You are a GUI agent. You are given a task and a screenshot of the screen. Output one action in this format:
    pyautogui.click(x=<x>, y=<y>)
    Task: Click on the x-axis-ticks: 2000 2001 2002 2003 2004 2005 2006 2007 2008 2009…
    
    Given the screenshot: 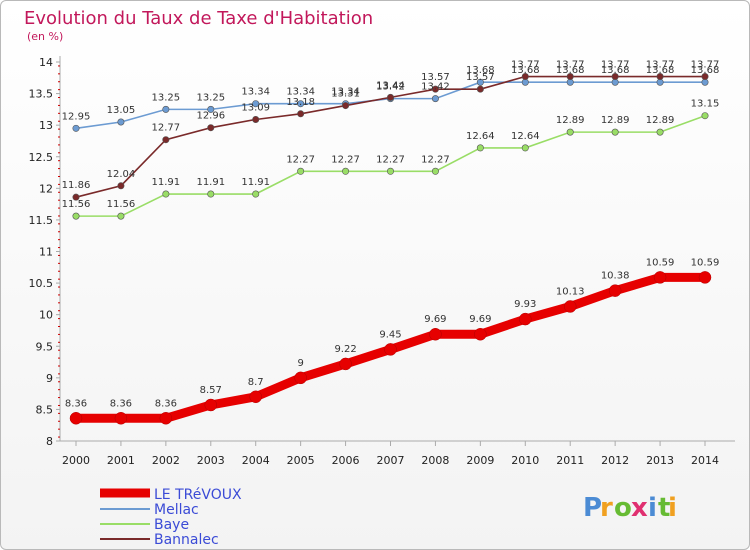 What is the action you would take?
    pyautogui.click(x=390, y=454)
    